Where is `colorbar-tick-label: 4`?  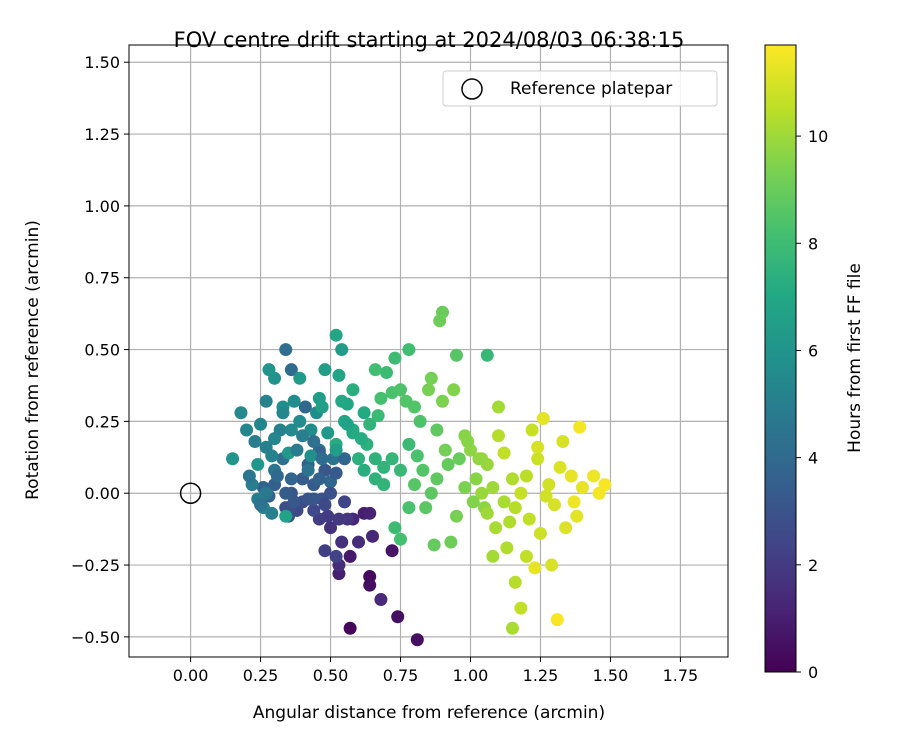
colorbar-tick-label: 4 is located at coordinates (813, 458).